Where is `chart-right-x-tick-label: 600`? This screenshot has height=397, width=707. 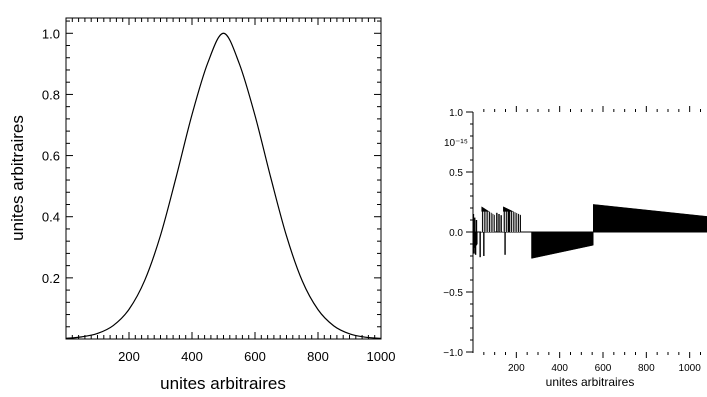 chart-right-x-tick-label: 600 is located at coordinates (603, 368).